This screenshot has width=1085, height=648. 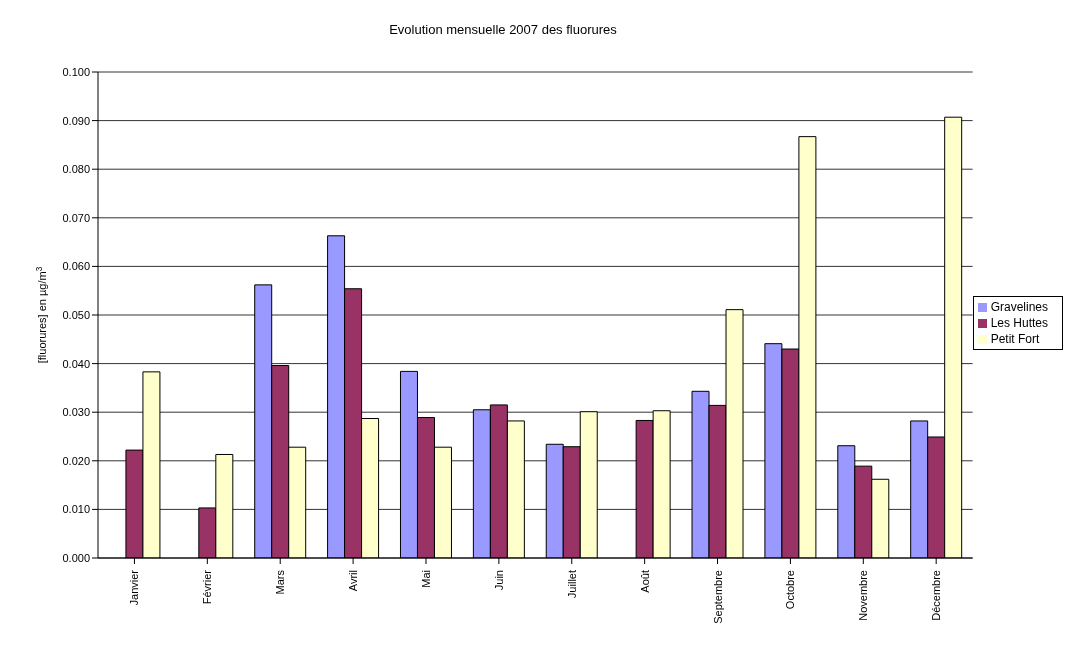 What do you see at coordinates (76, 71) in the screenshot?
I see `y-tick-label: 0.100` at bounding box center [76, 71].